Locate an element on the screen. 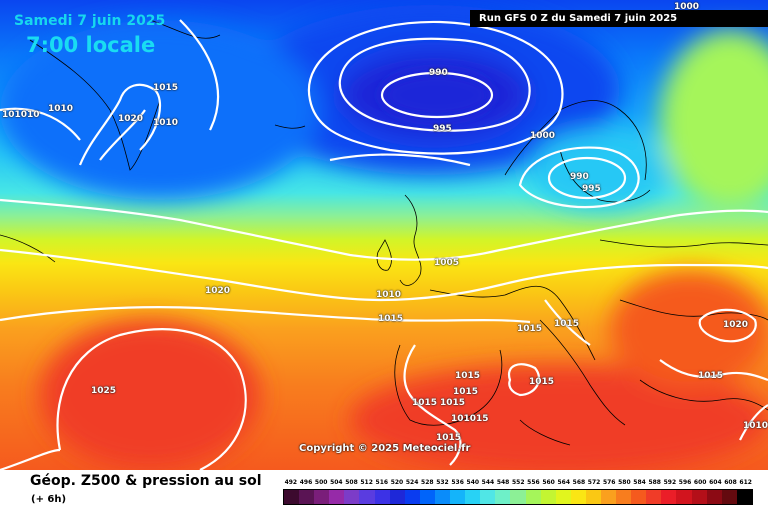  scale-label: 564 is located at coordinates (563, 482).